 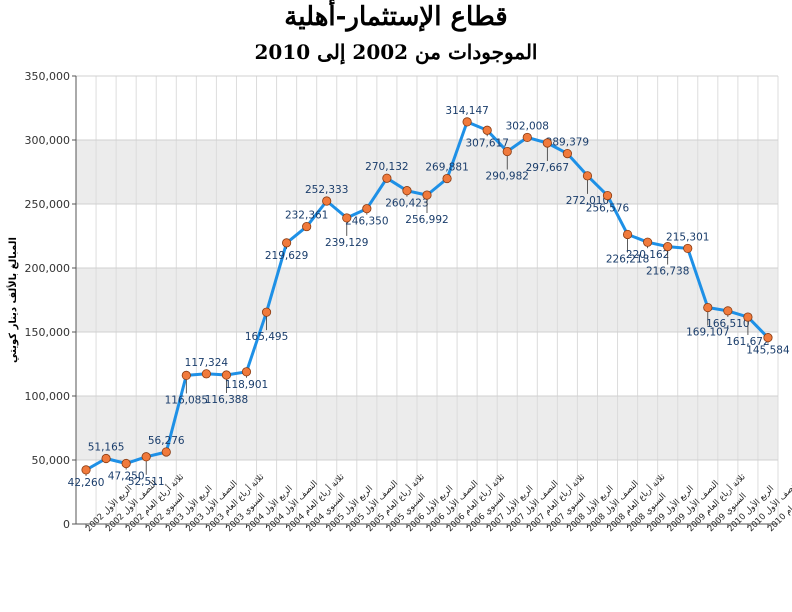 I want to click on data-label: 226,218, so click(x=627, y=259).